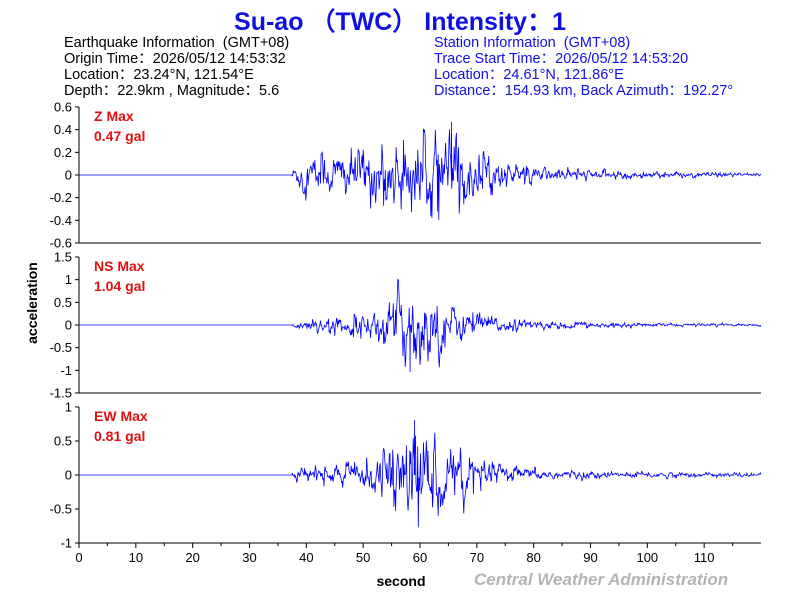  I want to click on waveform-peak-z, so click(451, 148).